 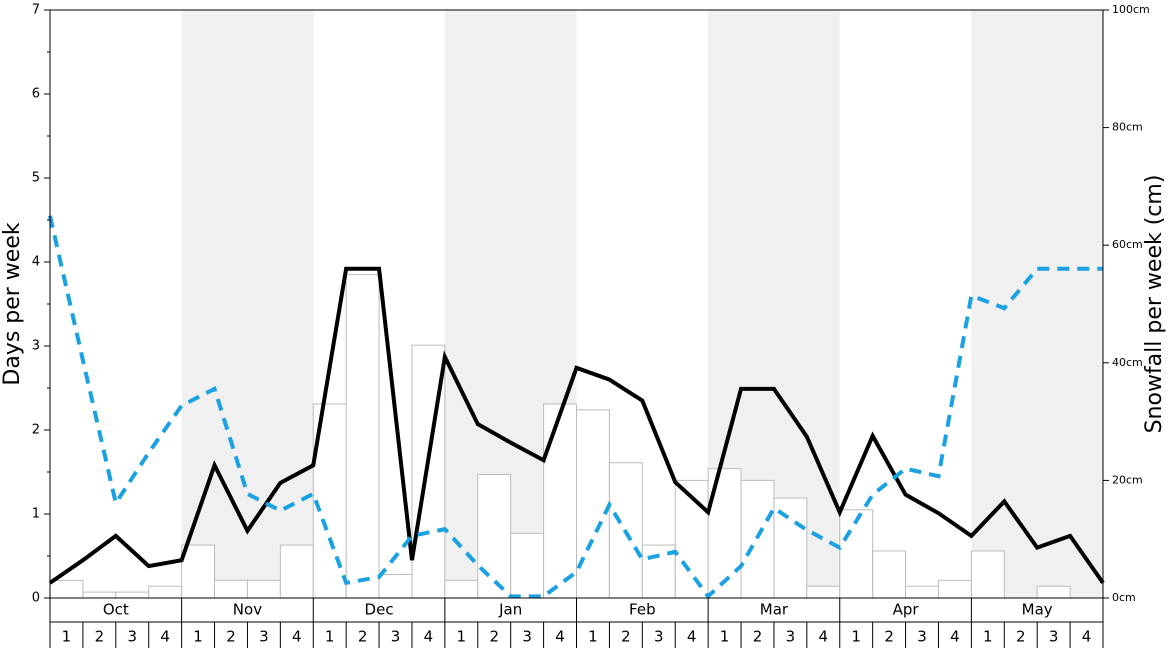 What do you see at coordinates (1127, 362) in the screenshot?
I see `y2-tick-label: 40cm` at bounding box center [1127, 362].